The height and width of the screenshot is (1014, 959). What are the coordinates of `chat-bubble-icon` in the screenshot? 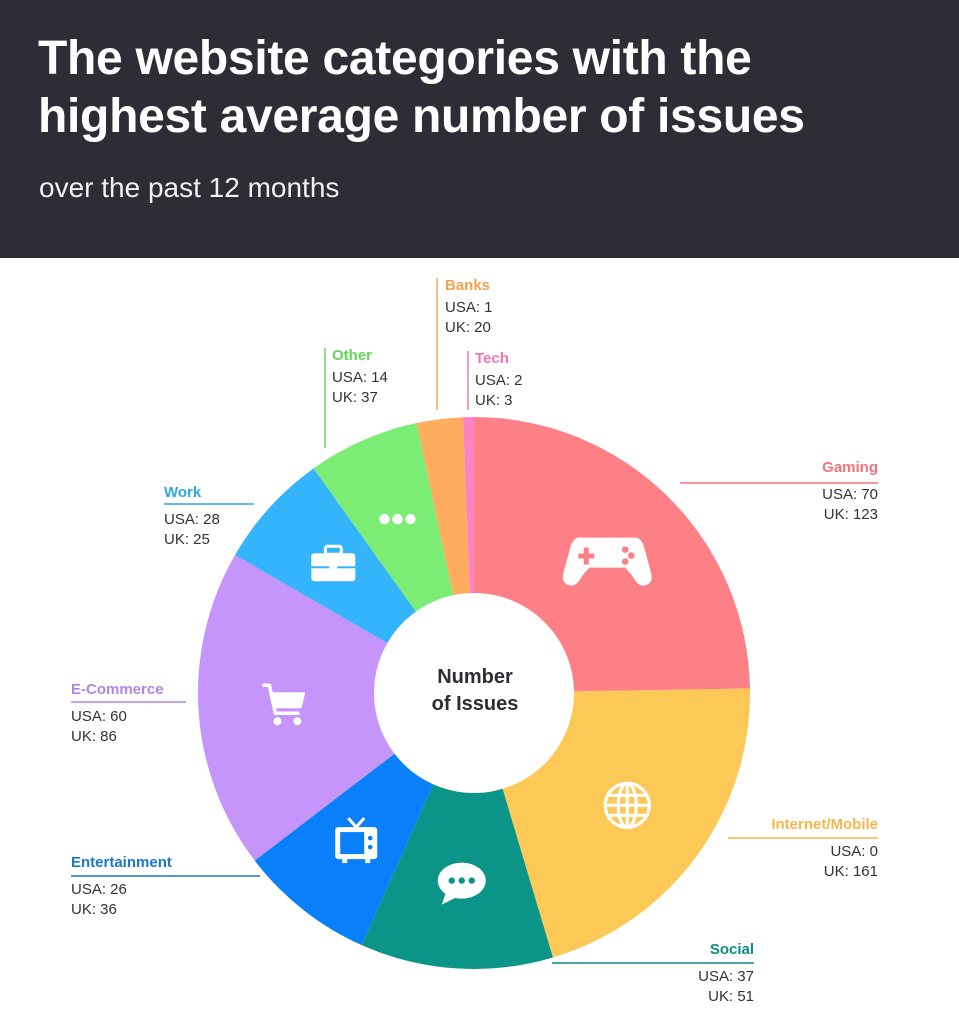 It's located at (461, 883).